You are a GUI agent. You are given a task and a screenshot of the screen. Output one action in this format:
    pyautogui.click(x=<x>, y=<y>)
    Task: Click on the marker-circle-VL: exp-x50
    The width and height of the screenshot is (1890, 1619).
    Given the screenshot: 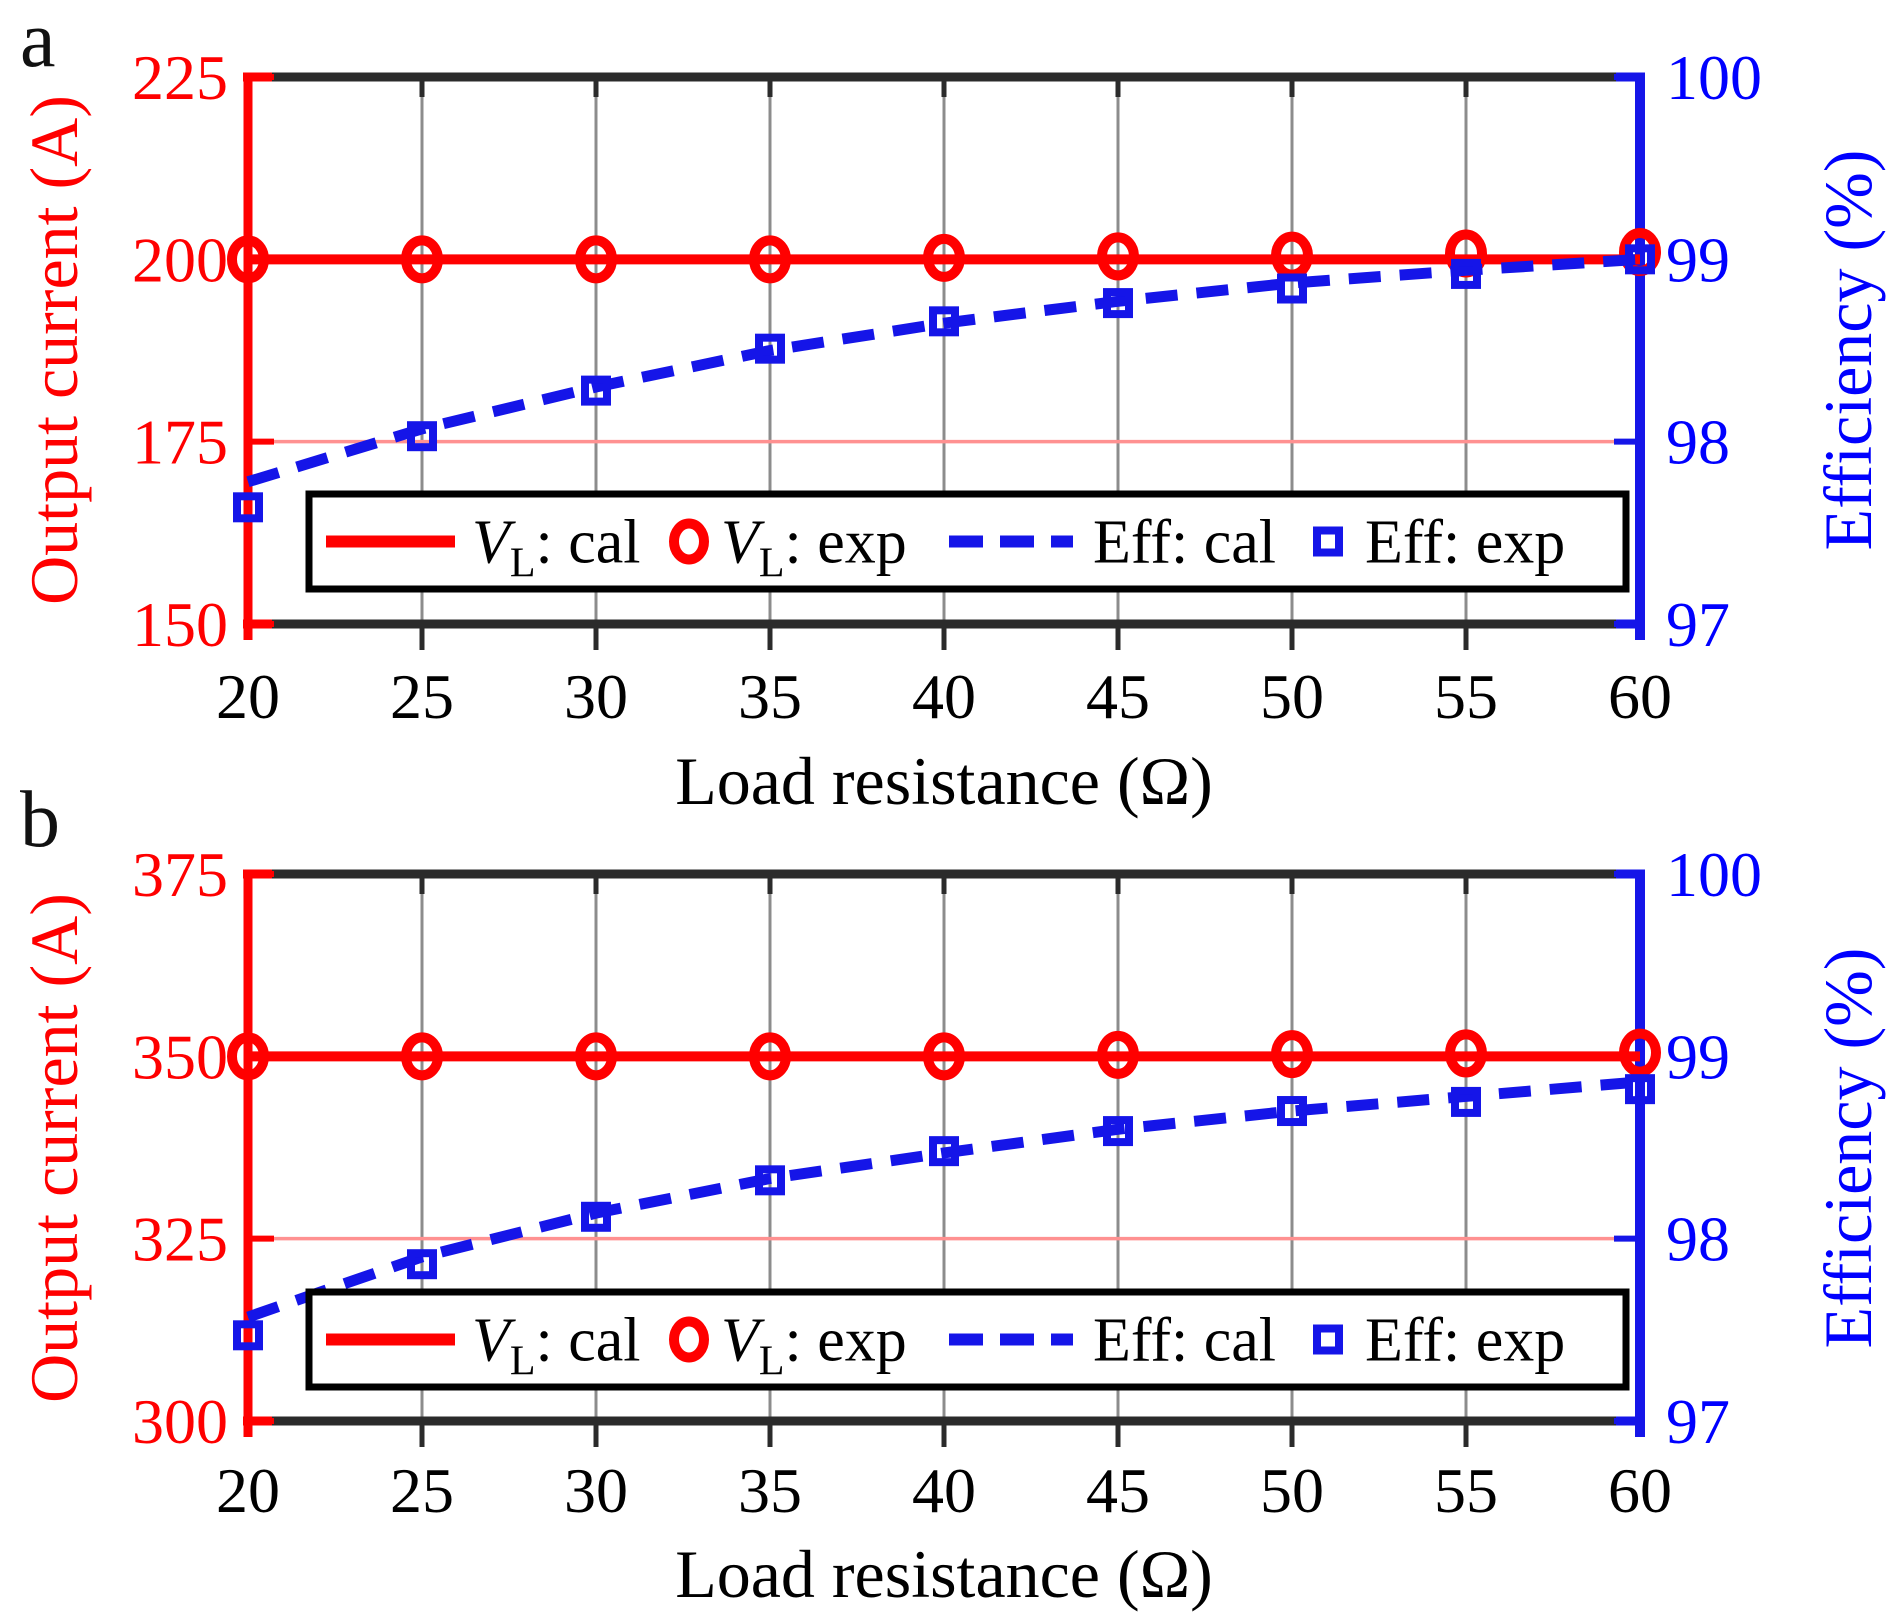 What is the action you would take?
    pyautogui.click(x=1292, y=1054)
    